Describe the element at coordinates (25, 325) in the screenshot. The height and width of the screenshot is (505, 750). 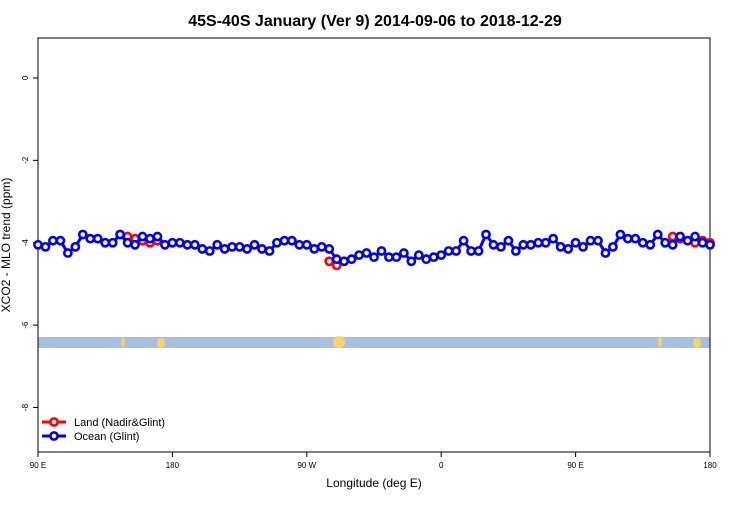
I see `y-tick-label: -6` at that location.